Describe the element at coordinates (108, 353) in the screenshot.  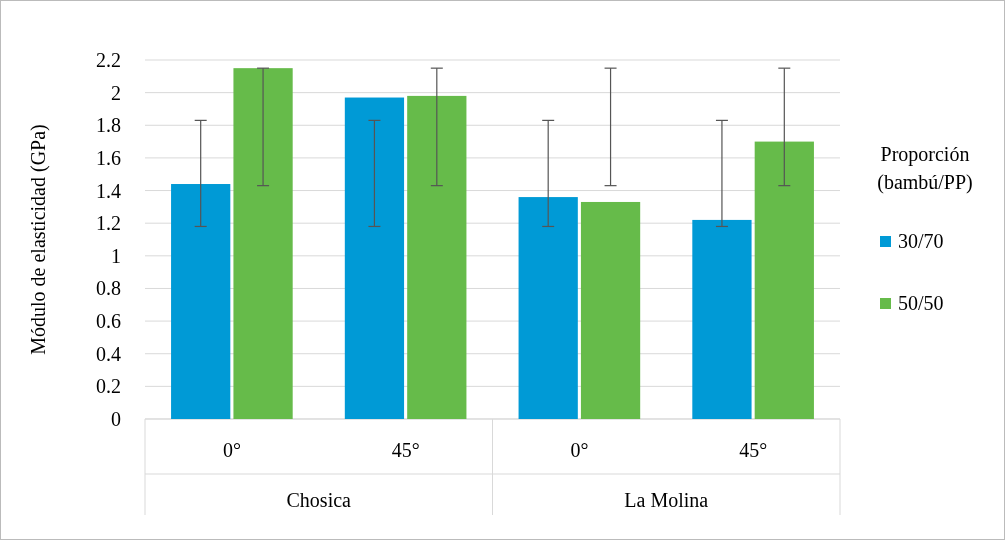
I see `y-tick-label: 0.4` at that location.